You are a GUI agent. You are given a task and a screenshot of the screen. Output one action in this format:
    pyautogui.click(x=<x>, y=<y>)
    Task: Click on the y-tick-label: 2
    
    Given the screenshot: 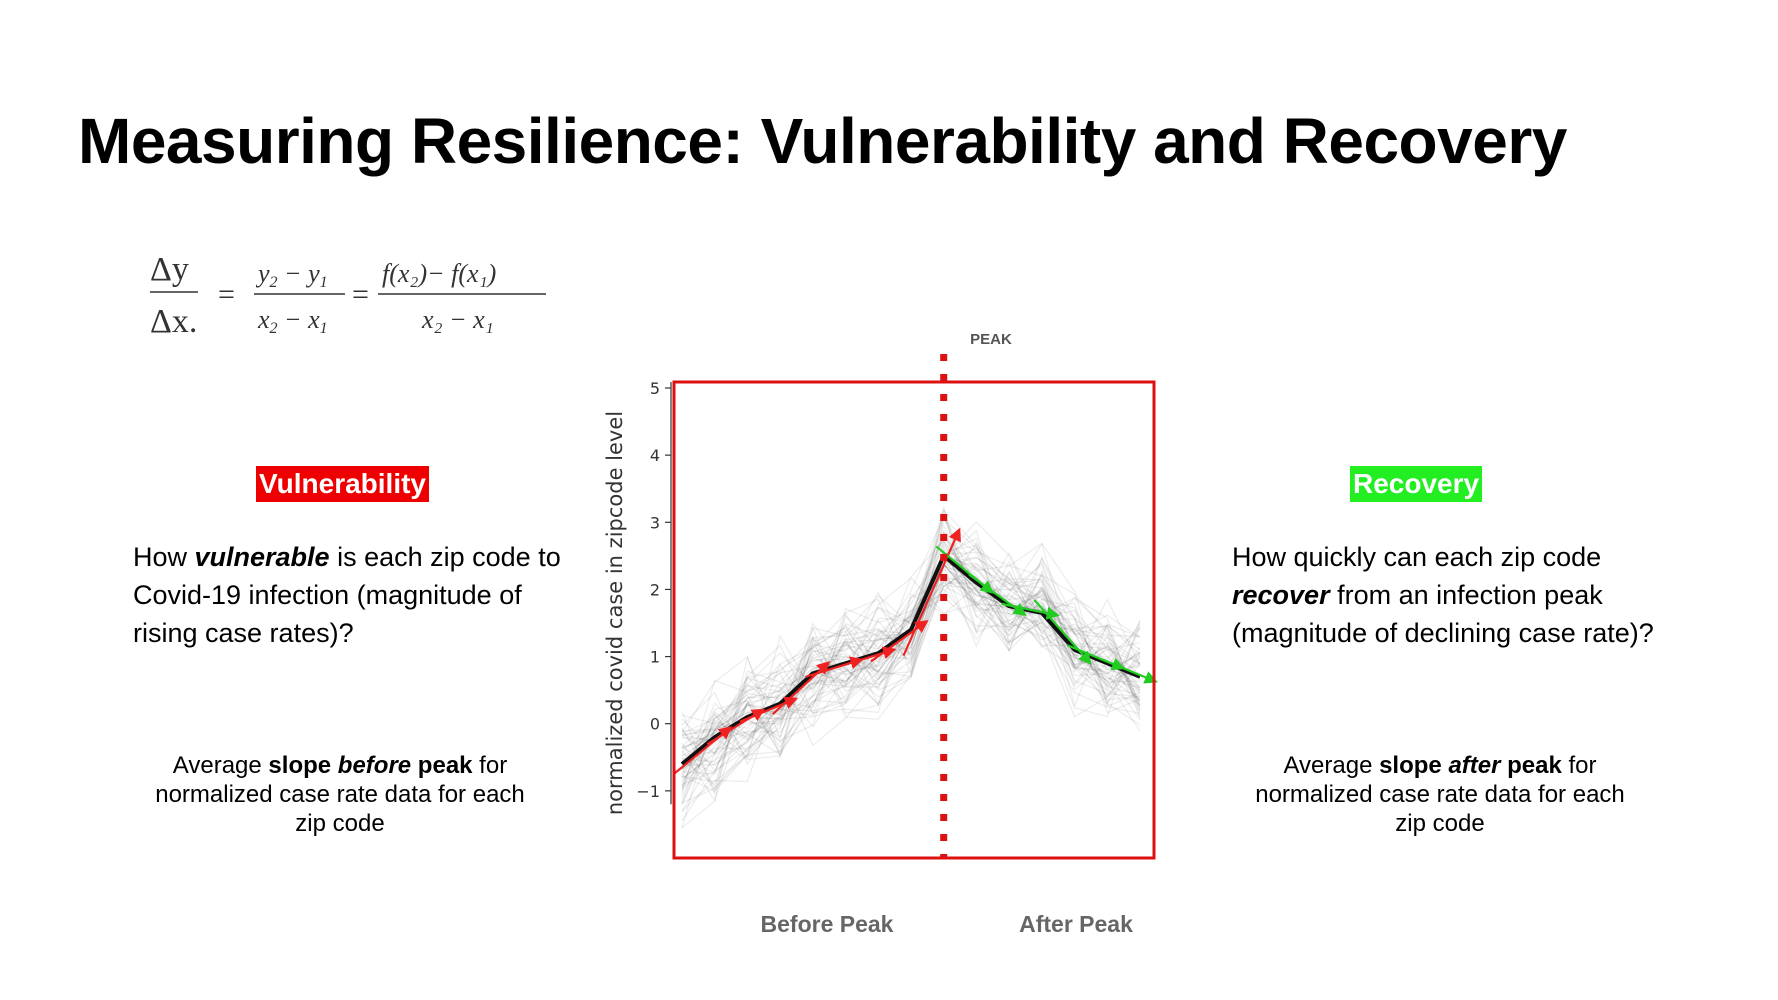 What is the action you would take?
    pyautogui.click(x=655, y=589)
    